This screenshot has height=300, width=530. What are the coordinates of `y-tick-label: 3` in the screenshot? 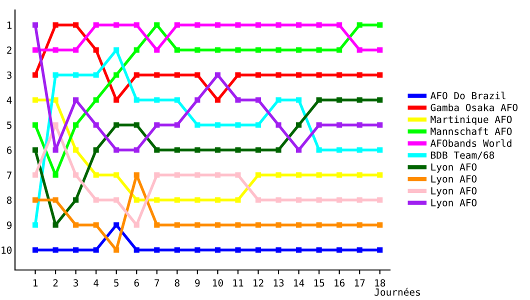 It's located at (9, 75).